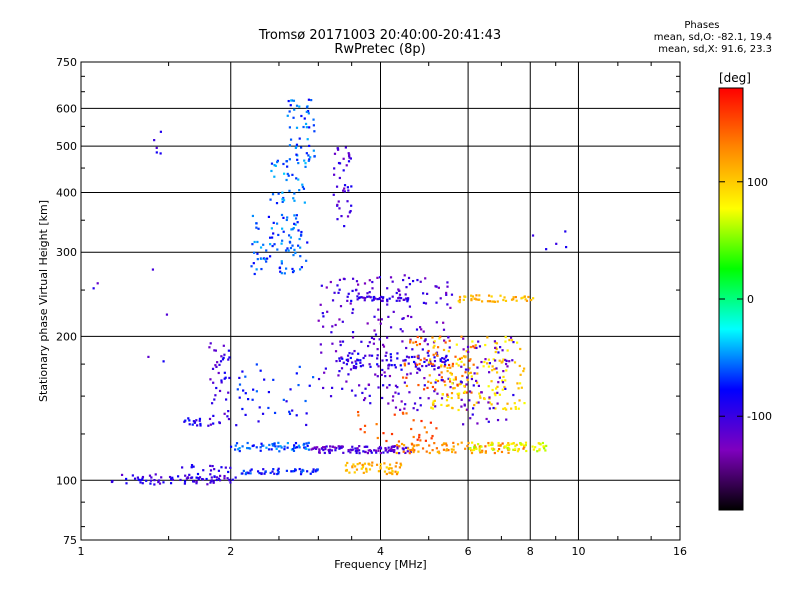 The height and width of the screenshot is (600, 800). Describe the element at coordinates (735, 78) in the screenshot. I see `colorbar-unit-label: [deg]` at that location.